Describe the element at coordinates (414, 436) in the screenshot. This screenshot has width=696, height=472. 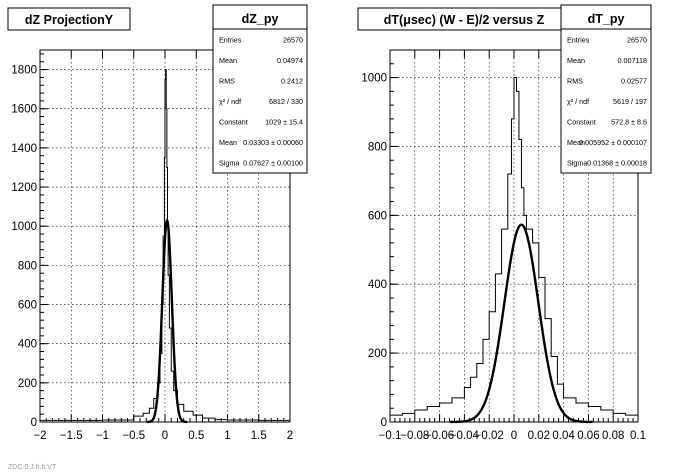
I see `x-tick-label: −0.08` at that location.